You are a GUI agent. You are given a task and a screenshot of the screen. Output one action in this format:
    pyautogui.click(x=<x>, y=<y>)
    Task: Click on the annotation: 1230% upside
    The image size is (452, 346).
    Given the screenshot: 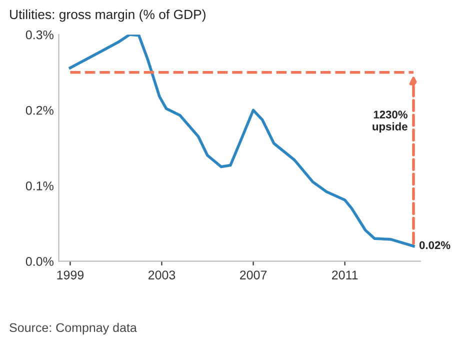 What is the action you would take?
    pyautogui.click(x=390, y=121)
    